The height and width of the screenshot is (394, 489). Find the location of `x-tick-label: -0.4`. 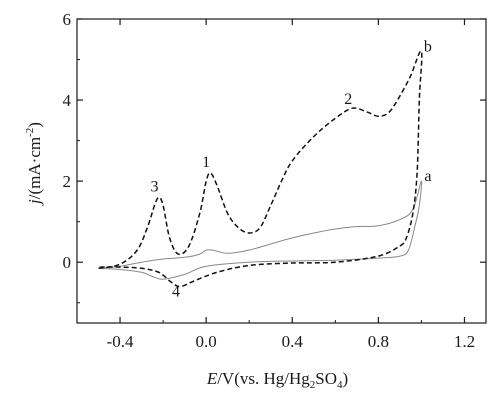

x-tick-label: -0.4 is located at coordinates (120, 341).